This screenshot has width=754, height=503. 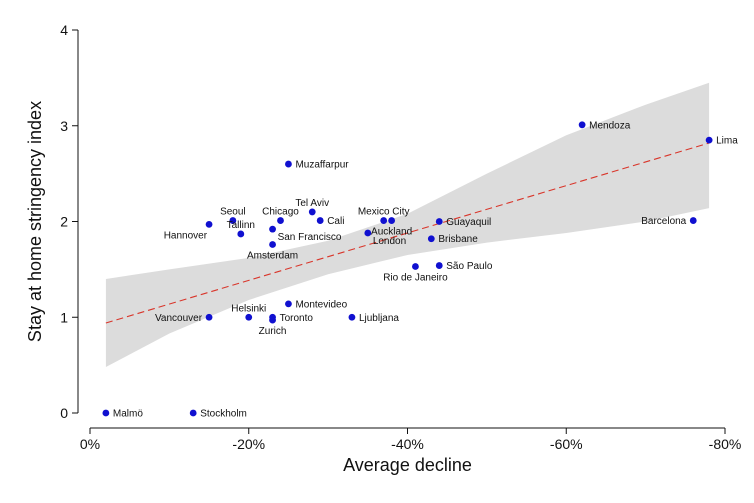 I want to click on point-label: Brisbane, so click(x=458, y=239).